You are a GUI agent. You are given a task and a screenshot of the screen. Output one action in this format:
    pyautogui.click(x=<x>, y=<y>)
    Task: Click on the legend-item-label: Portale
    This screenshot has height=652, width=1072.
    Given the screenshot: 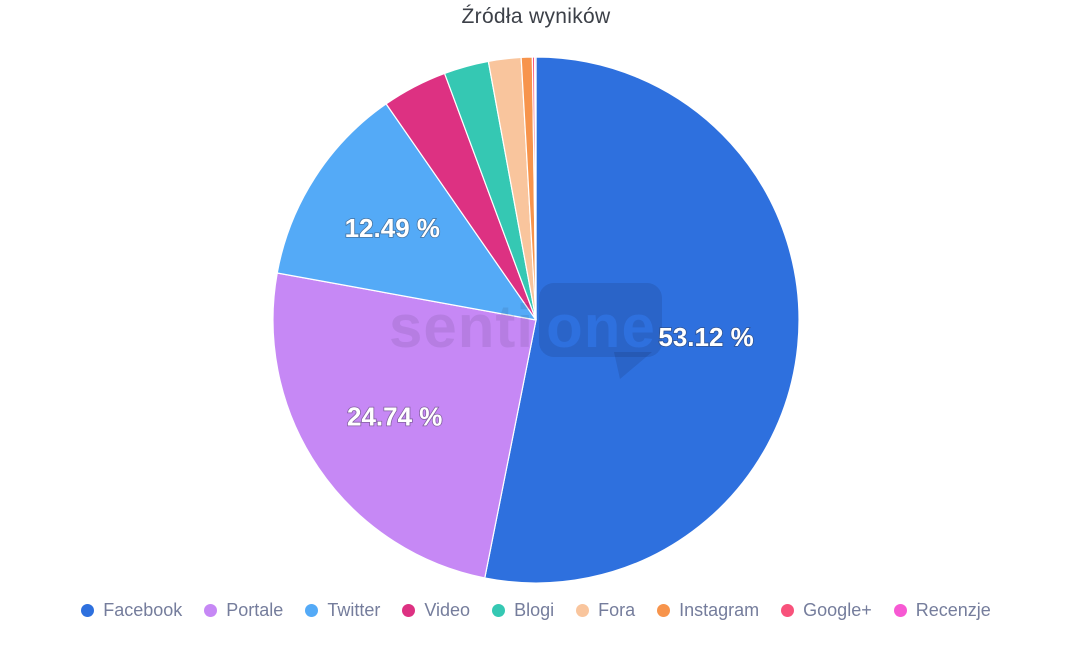 What is the action you would take?
    pyautogui.click(x=255, y=610)
    